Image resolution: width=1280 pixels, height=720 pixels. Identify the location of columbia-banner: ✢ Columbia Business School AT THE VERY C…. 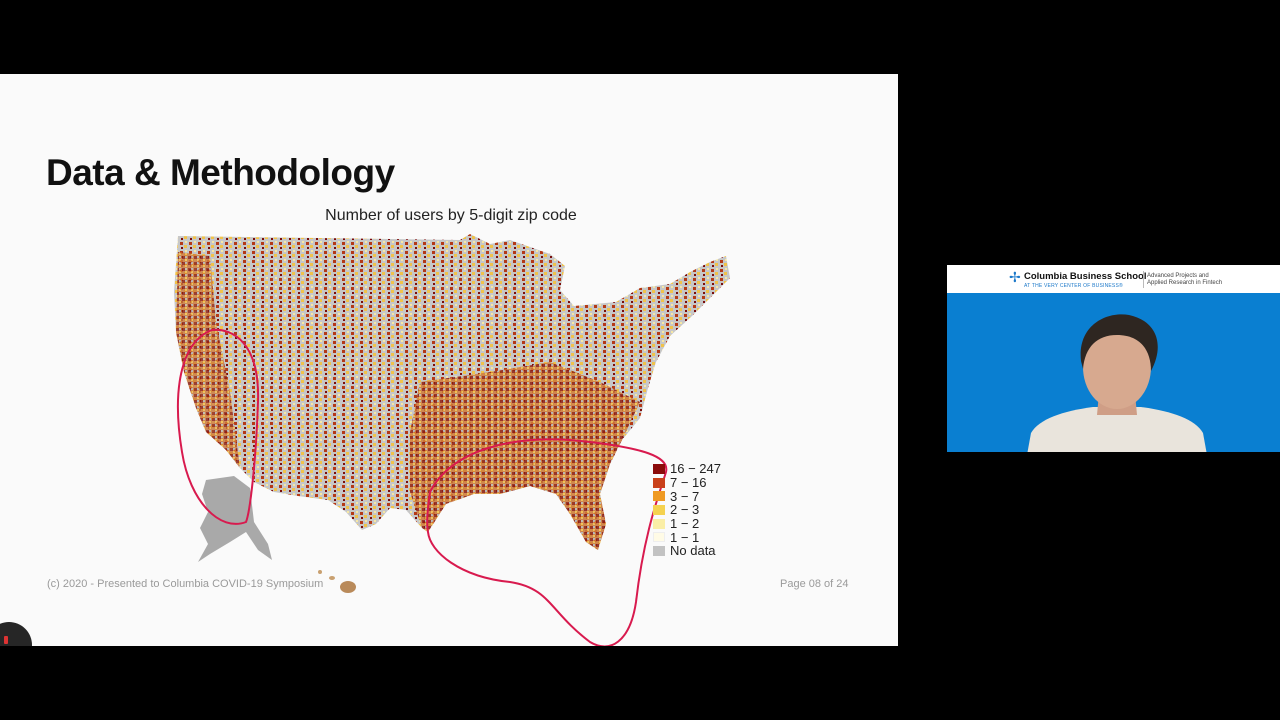
(1113, 279).